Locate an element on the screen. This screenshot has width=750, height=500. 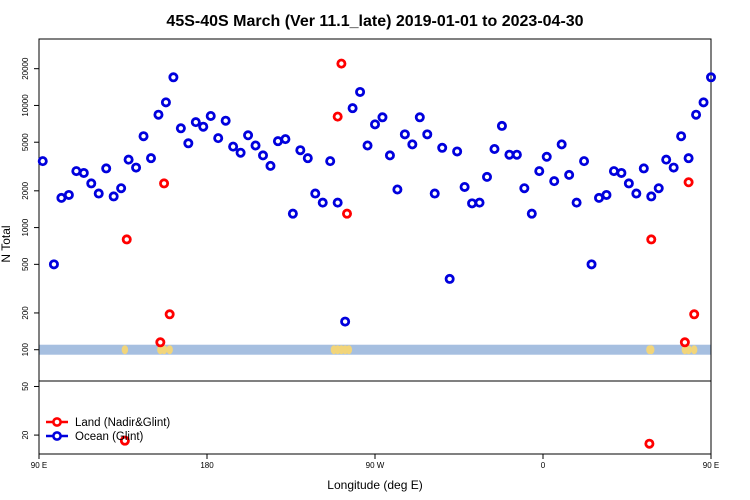
x-tick-label: 0 is located at coordinates (543, 465).